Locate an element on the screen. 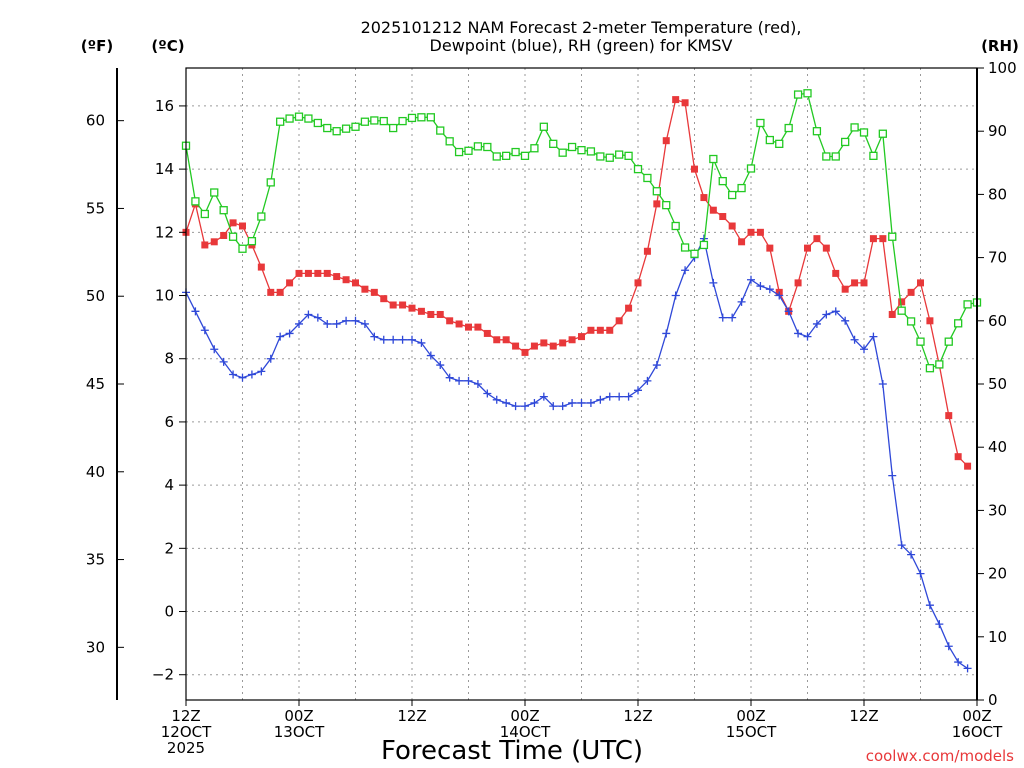 This screenshot has height=768, width=1024. celsius-tick-label: 8 is located at coordinates (169, 359).